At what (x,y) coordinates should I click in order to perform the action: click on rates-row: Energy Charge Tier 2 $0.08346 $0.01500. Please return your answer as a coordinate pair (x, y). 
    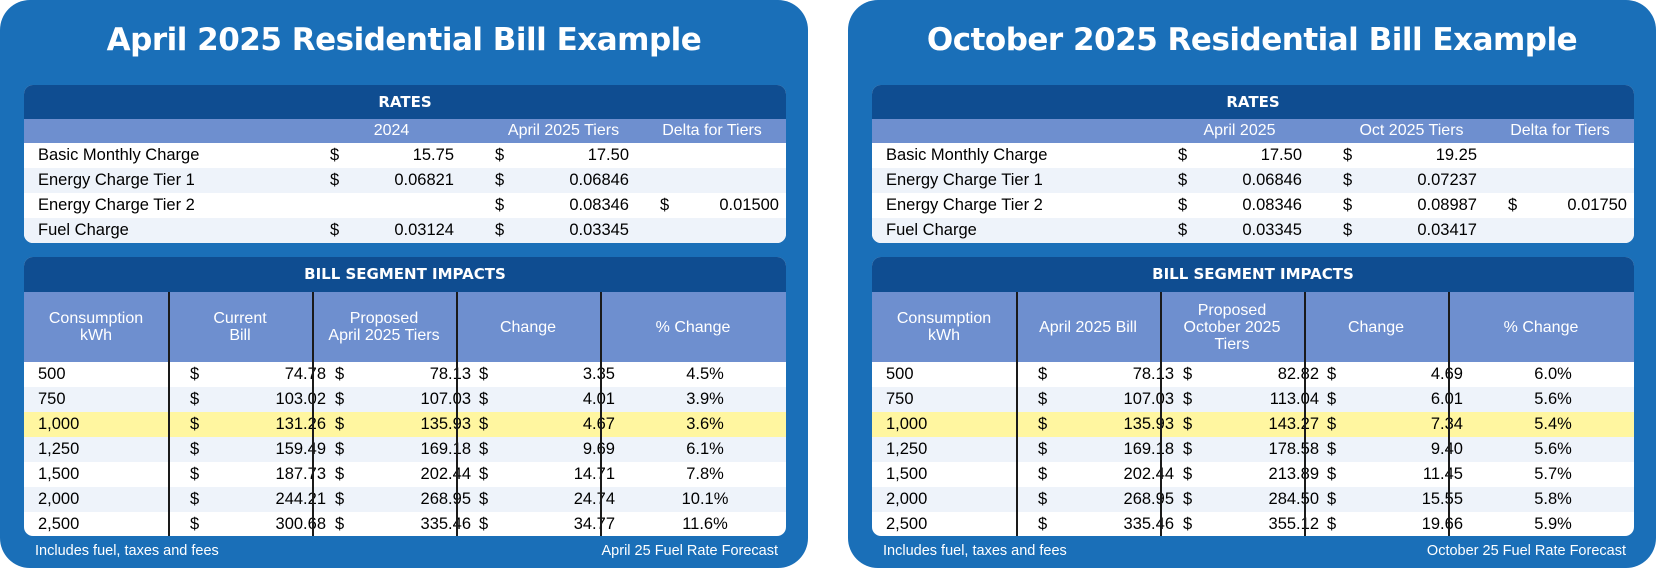
    Looking at the image, I should click on (405, 205).